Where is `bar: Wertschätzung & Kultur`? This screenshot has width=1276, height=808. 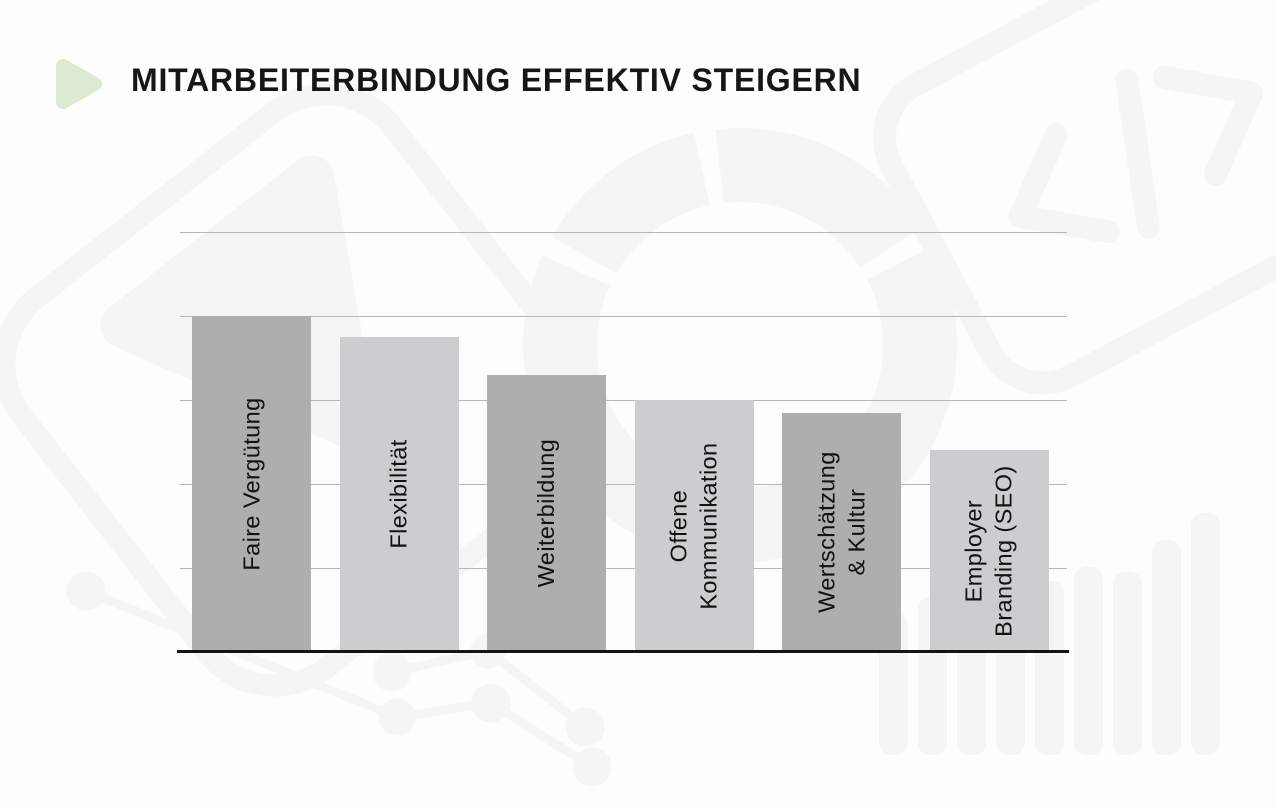 bar: Wertschätzung & Kultur is located at coordinates (841, 532).